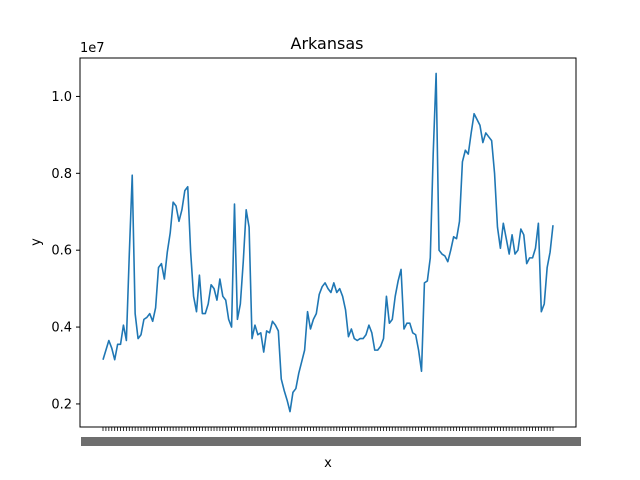 The height and width of the screenshot is (480, 640). What do you see at coordinates (327, 43) in the screenshot?
I see `chart-title: Arkansas` at bounding box center [327, 43].